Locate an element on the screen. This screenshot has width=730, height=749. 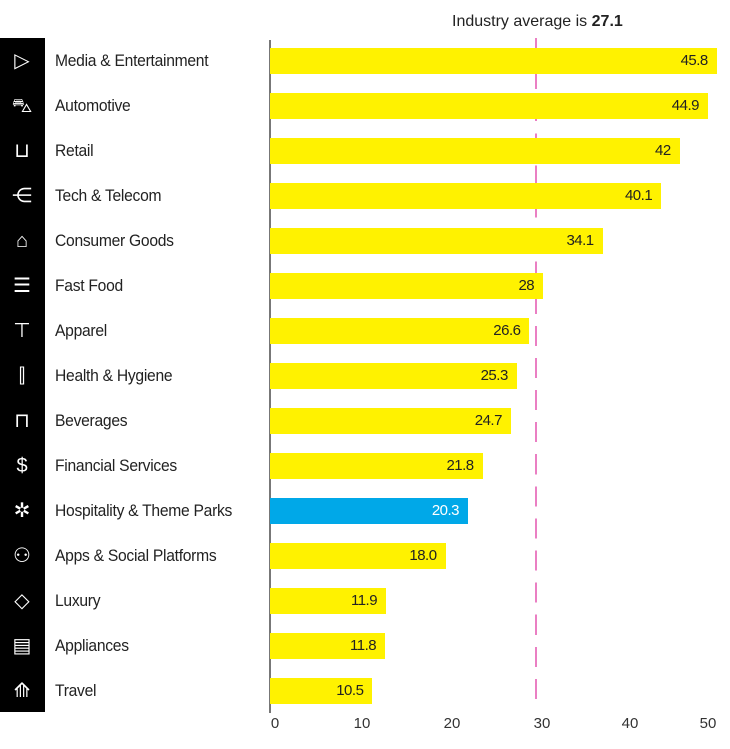
value-label: 34.1 is located at coordinates (580, 240).